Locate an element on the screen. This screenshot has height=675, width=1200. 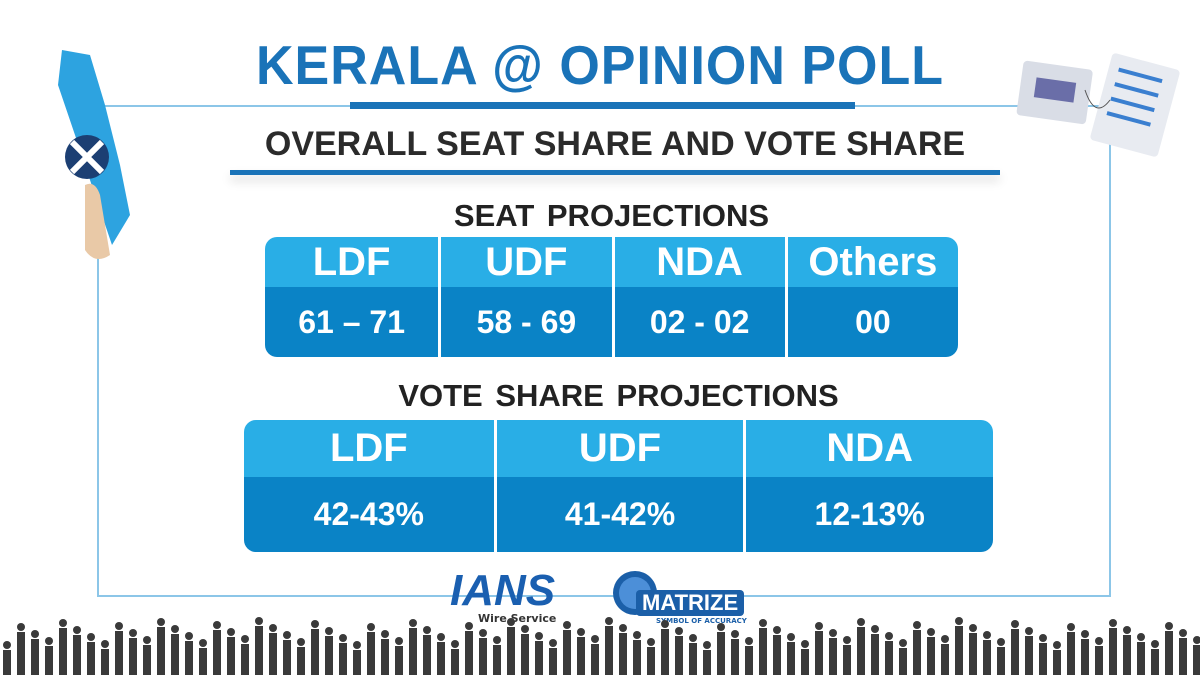
value-cell: 42-43% is located at coordinates (369, 514).